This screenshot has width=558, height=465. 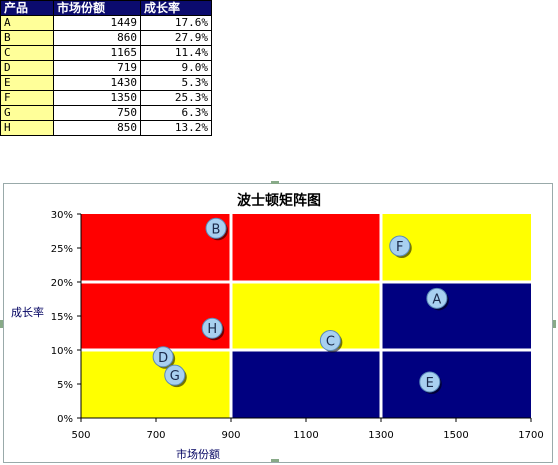 What do you see at coordinates (1, 324) in the screenshot?
I see `resize-handle-left` at bounding box center [1, 324].